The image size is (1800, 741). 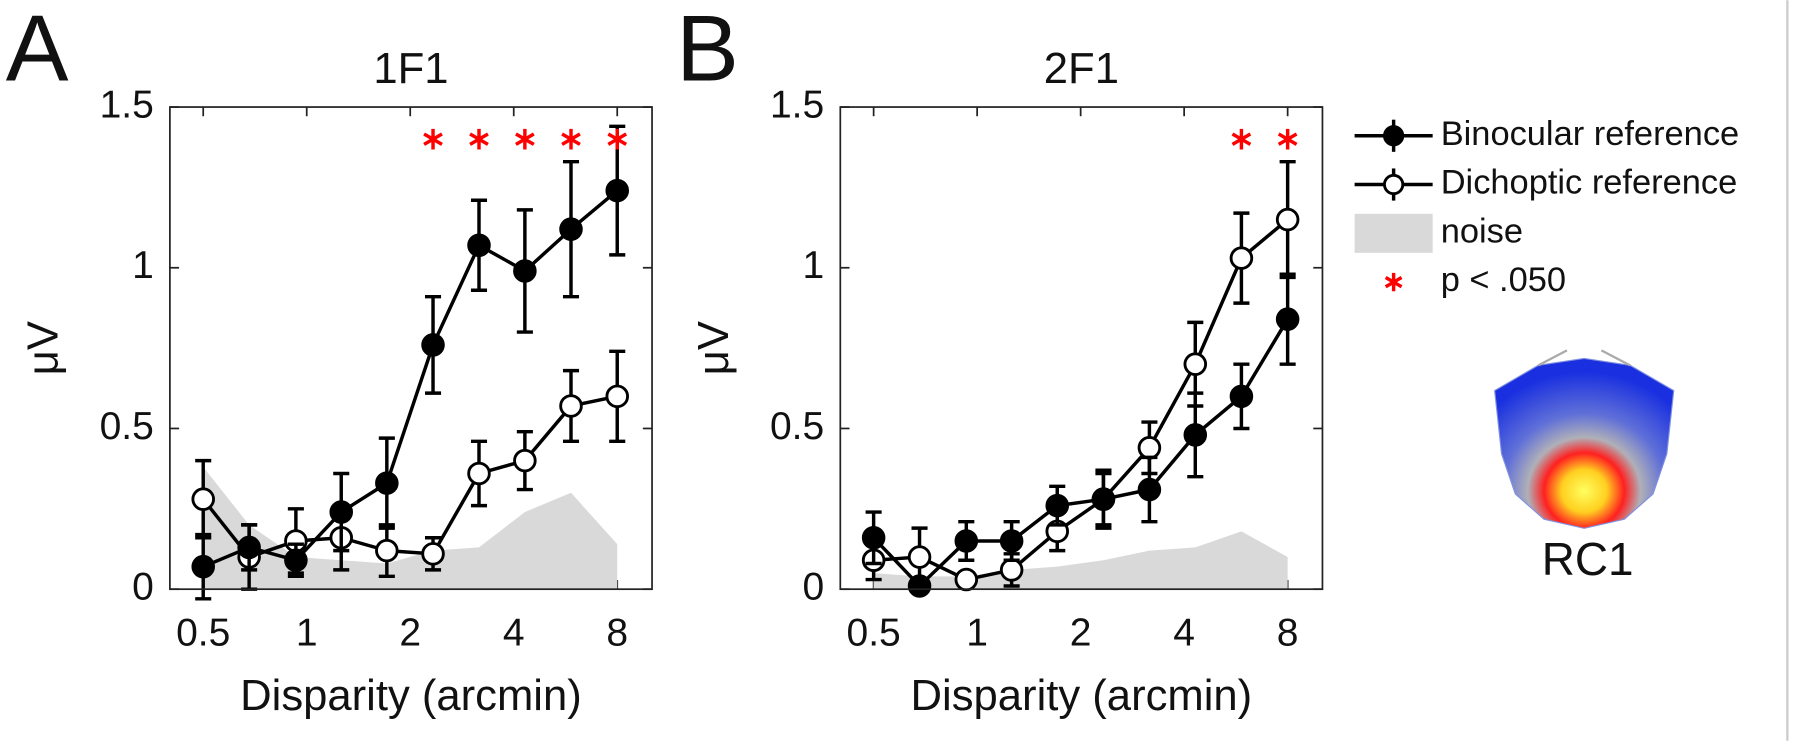 What do you see at coordinates (37, 50) in the screenshot?
I see `panel-label: A` at bounding box center [37, 50].